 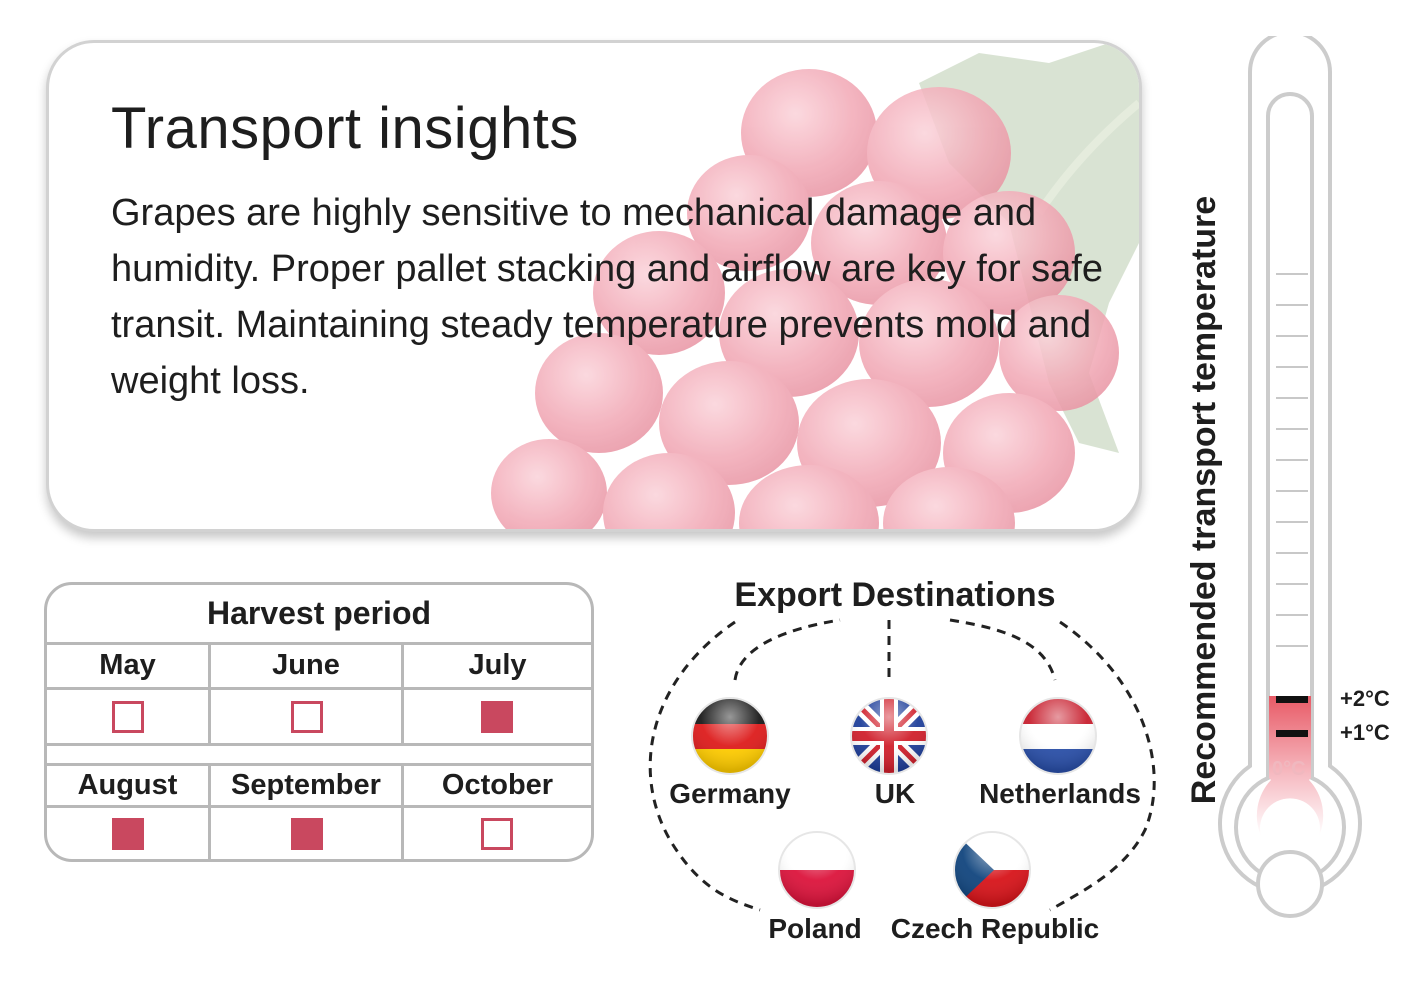 What do you see at coordinates (1290, 477) in the screenshot?
I see `thermometer-icon` at bounding box center [1290, 477].